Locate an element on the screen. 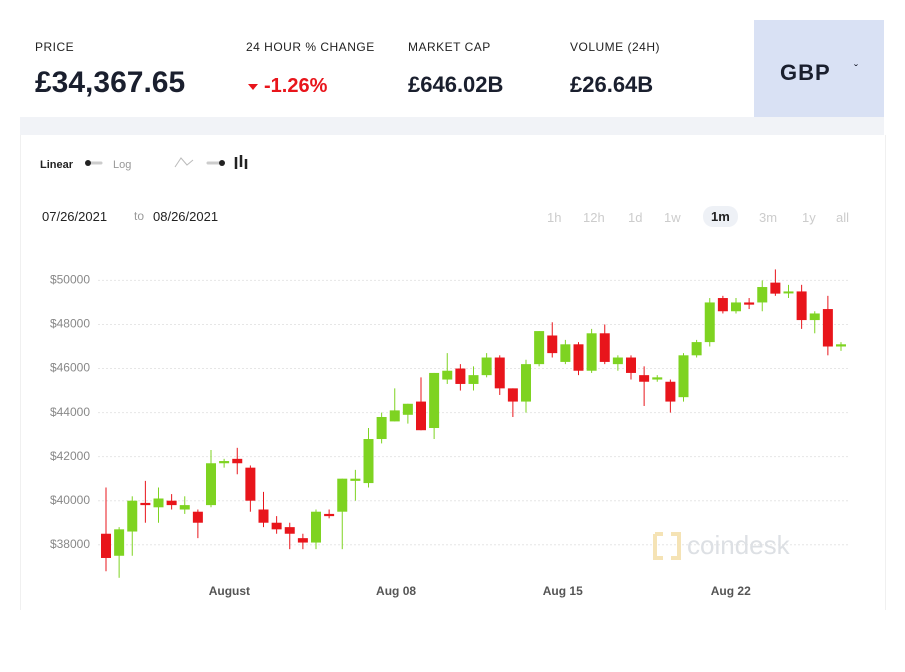  range-button: 1m is located at coordinates (720, 216).